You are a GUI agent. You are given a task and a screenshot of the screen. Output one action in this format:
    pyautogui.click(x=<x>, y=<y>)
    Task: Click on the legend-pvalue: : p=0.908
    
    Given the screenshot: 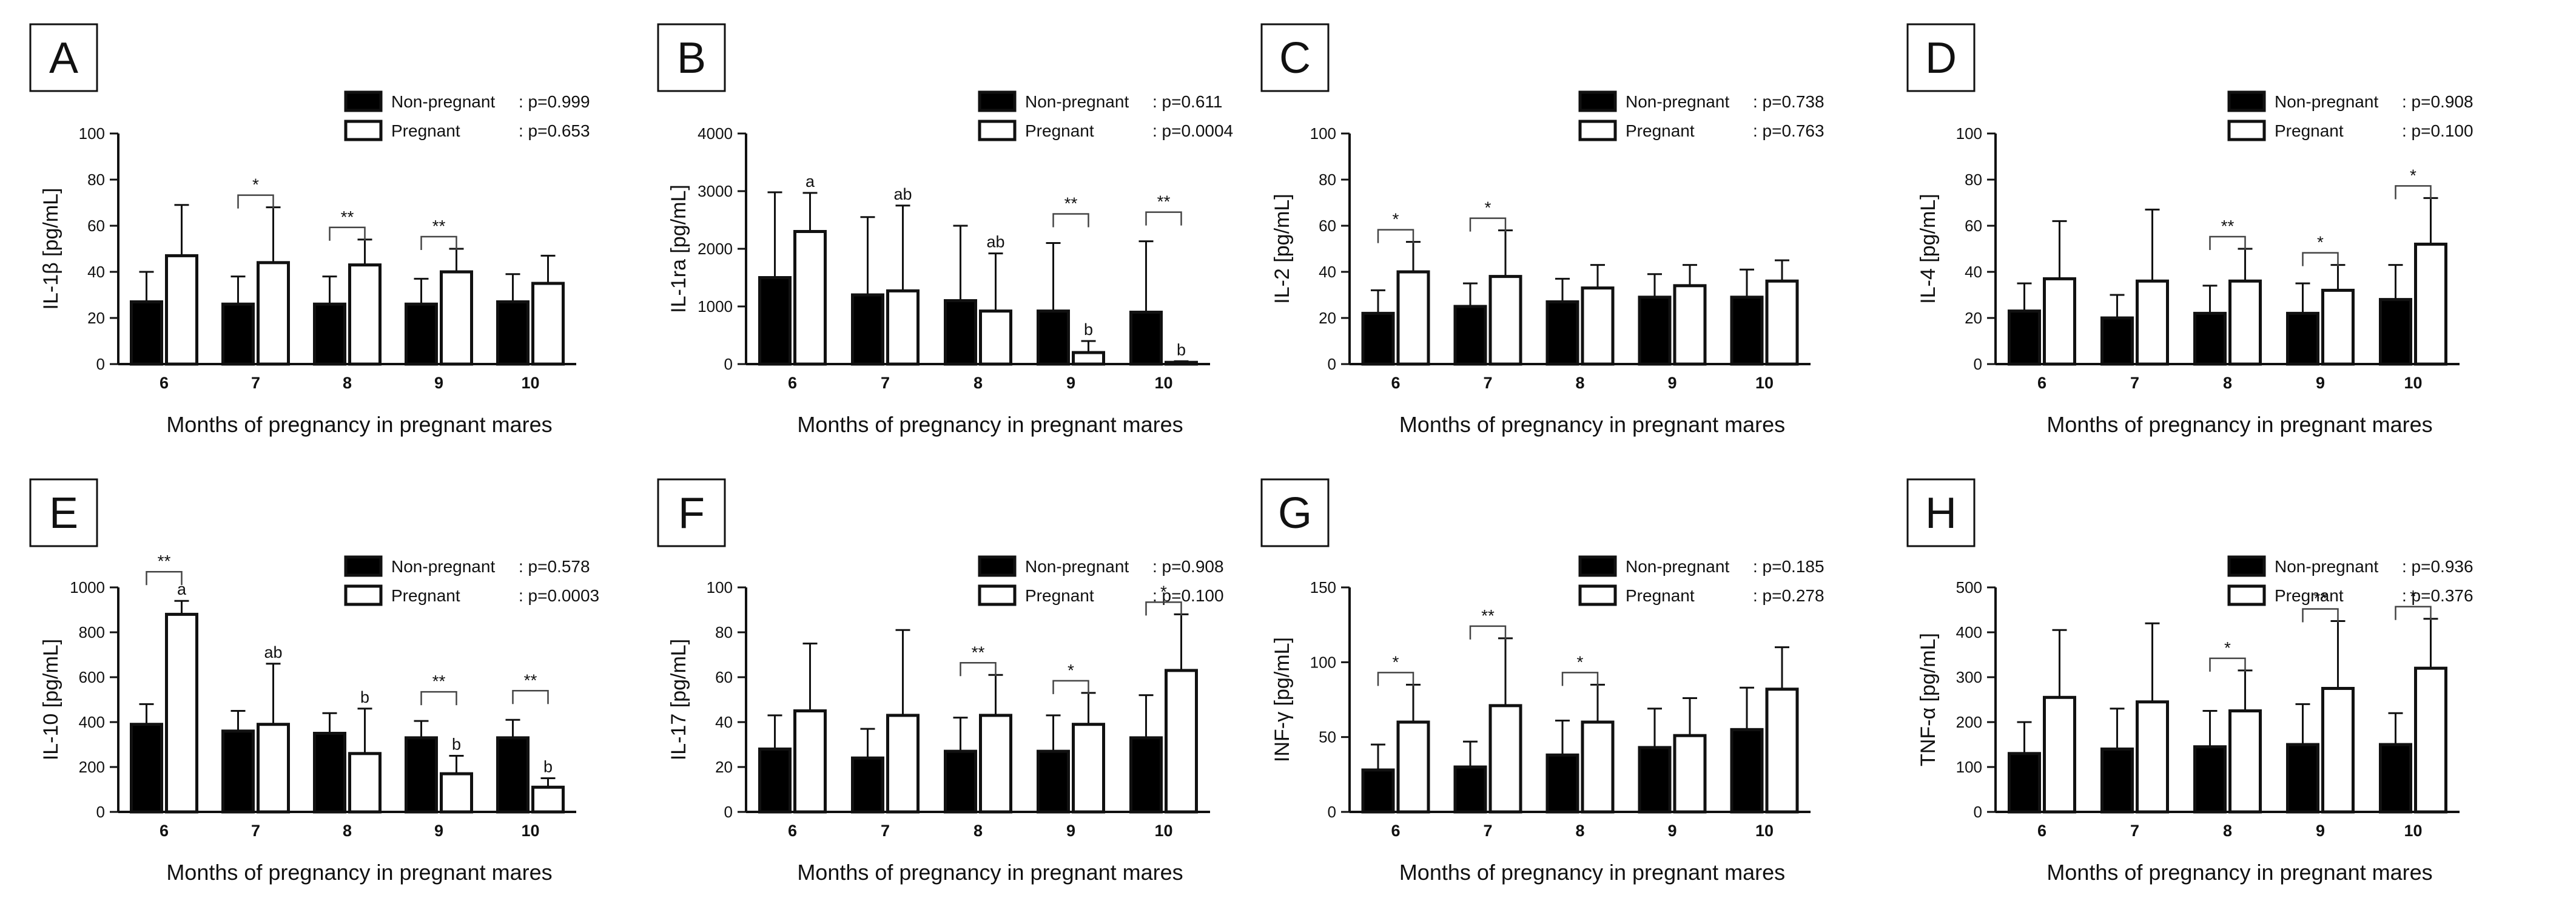 What is the action you would take?
    pyautogui.click(x=1188, y=566)
    